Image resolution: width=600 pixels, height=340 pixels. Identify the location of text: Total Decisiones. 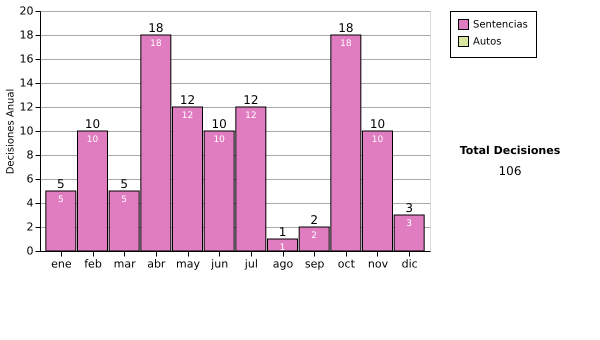
(510, 150).